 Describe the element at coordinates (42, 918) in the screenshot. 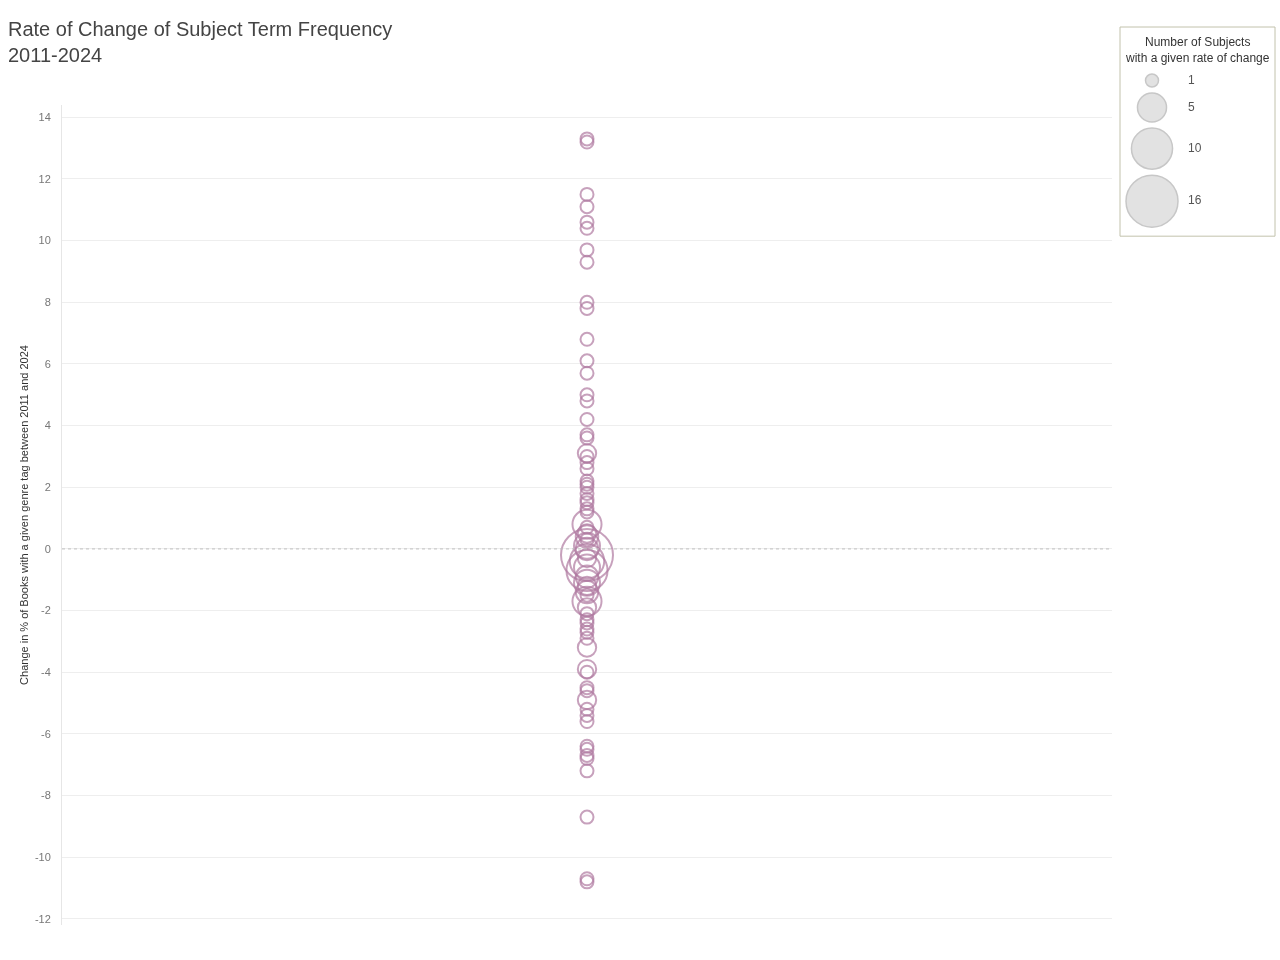

I see `y-tick-label: -12` at that location.